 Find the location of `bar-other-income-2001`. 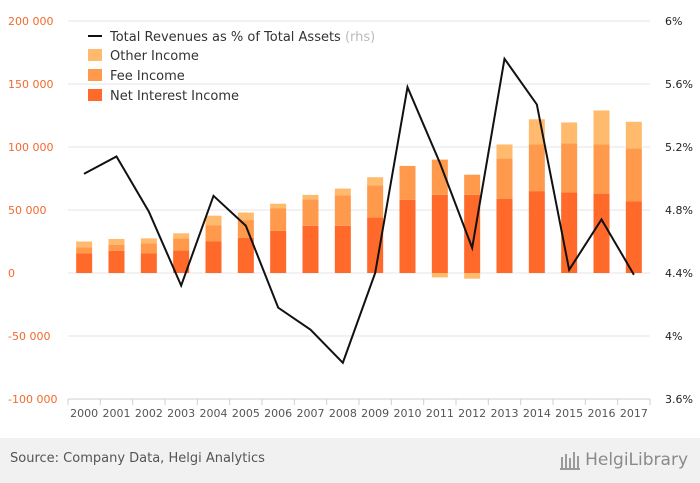

bar-other-income-2001 is located at coordinates (116, 241).